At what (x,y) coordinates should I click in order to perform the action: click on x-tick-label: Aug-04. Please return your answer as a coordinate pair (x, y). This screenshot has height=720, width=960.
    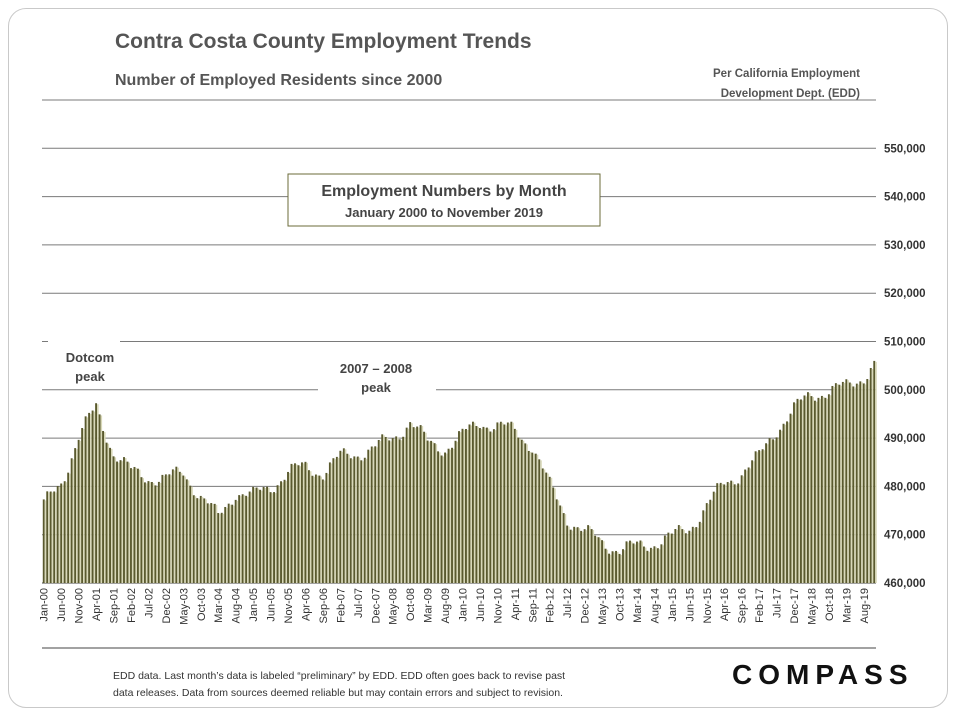
    Looking at the image, I should click on (237, 605).